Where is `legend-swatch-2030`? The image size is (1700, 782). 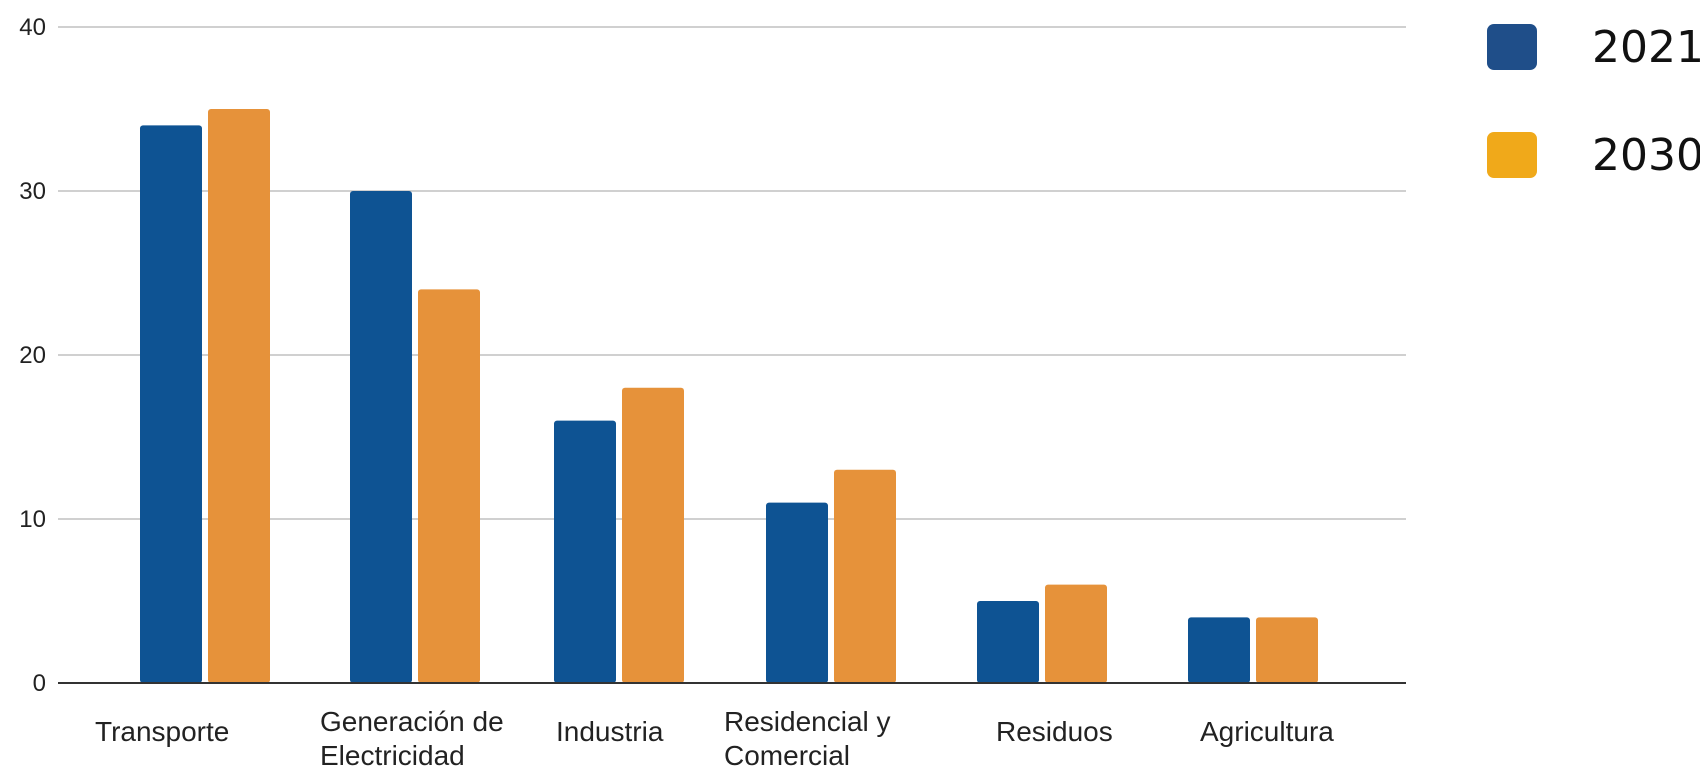 legend-swatch-2030 is located at coordinates (1512, 155).